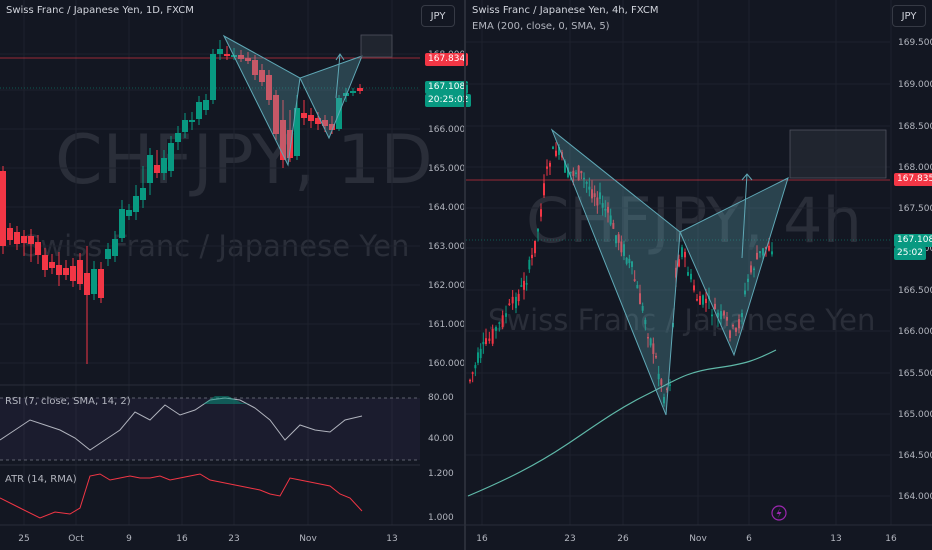 The width and height of the screenshot is (932, 550). Describe the element at coordinates (438, 16) in the screenshot. I see `left-currency-button: JPY` at that location.